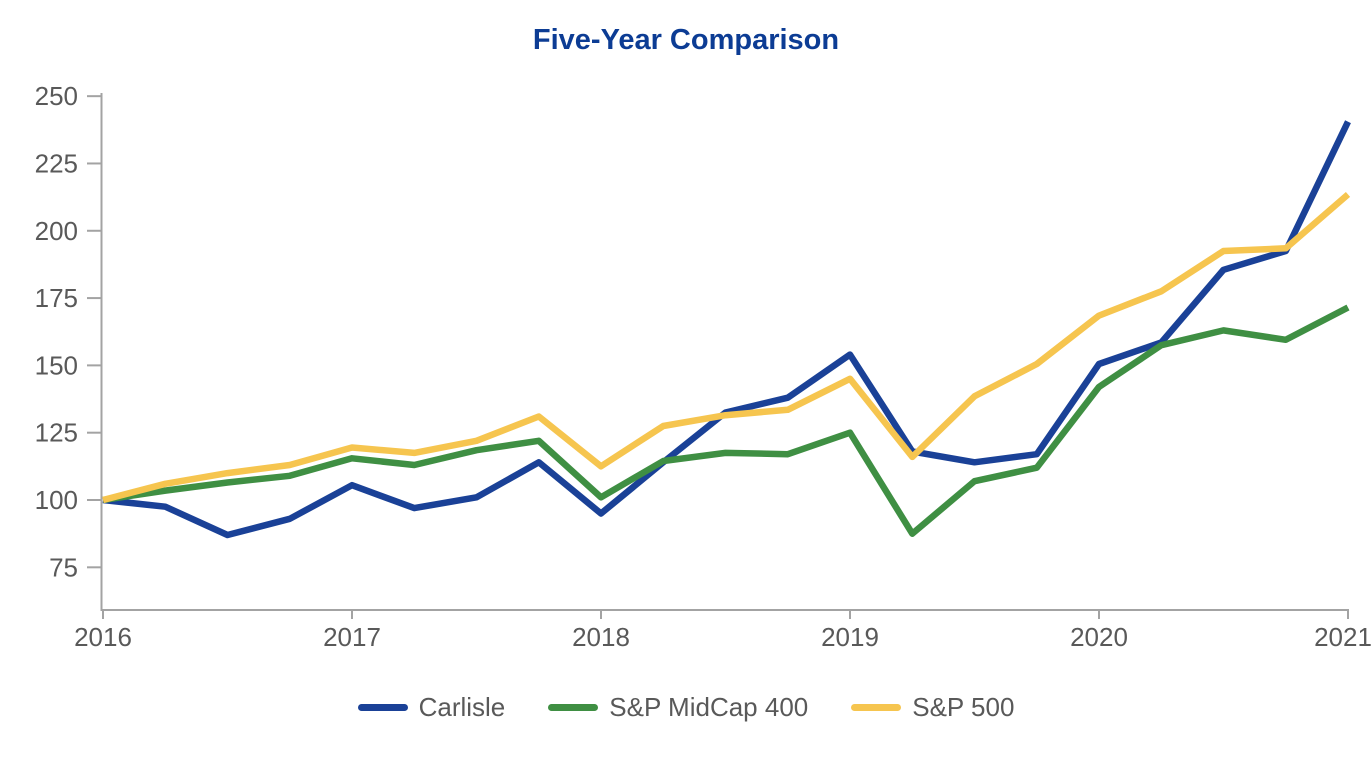 This screenshot has height=760, width=1372. Describe the element at coordinates (963, 707) in the screenshot. I see `legend-label: S&P 500` at that location.